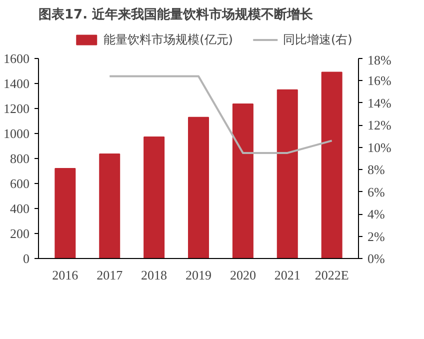 The image size is (424, 339). What do you see at coordinates (168, 39) in the screenshot?
I see `legend-label: 能量饮料市场规模(亿元)` at bounding box center [168, 39].